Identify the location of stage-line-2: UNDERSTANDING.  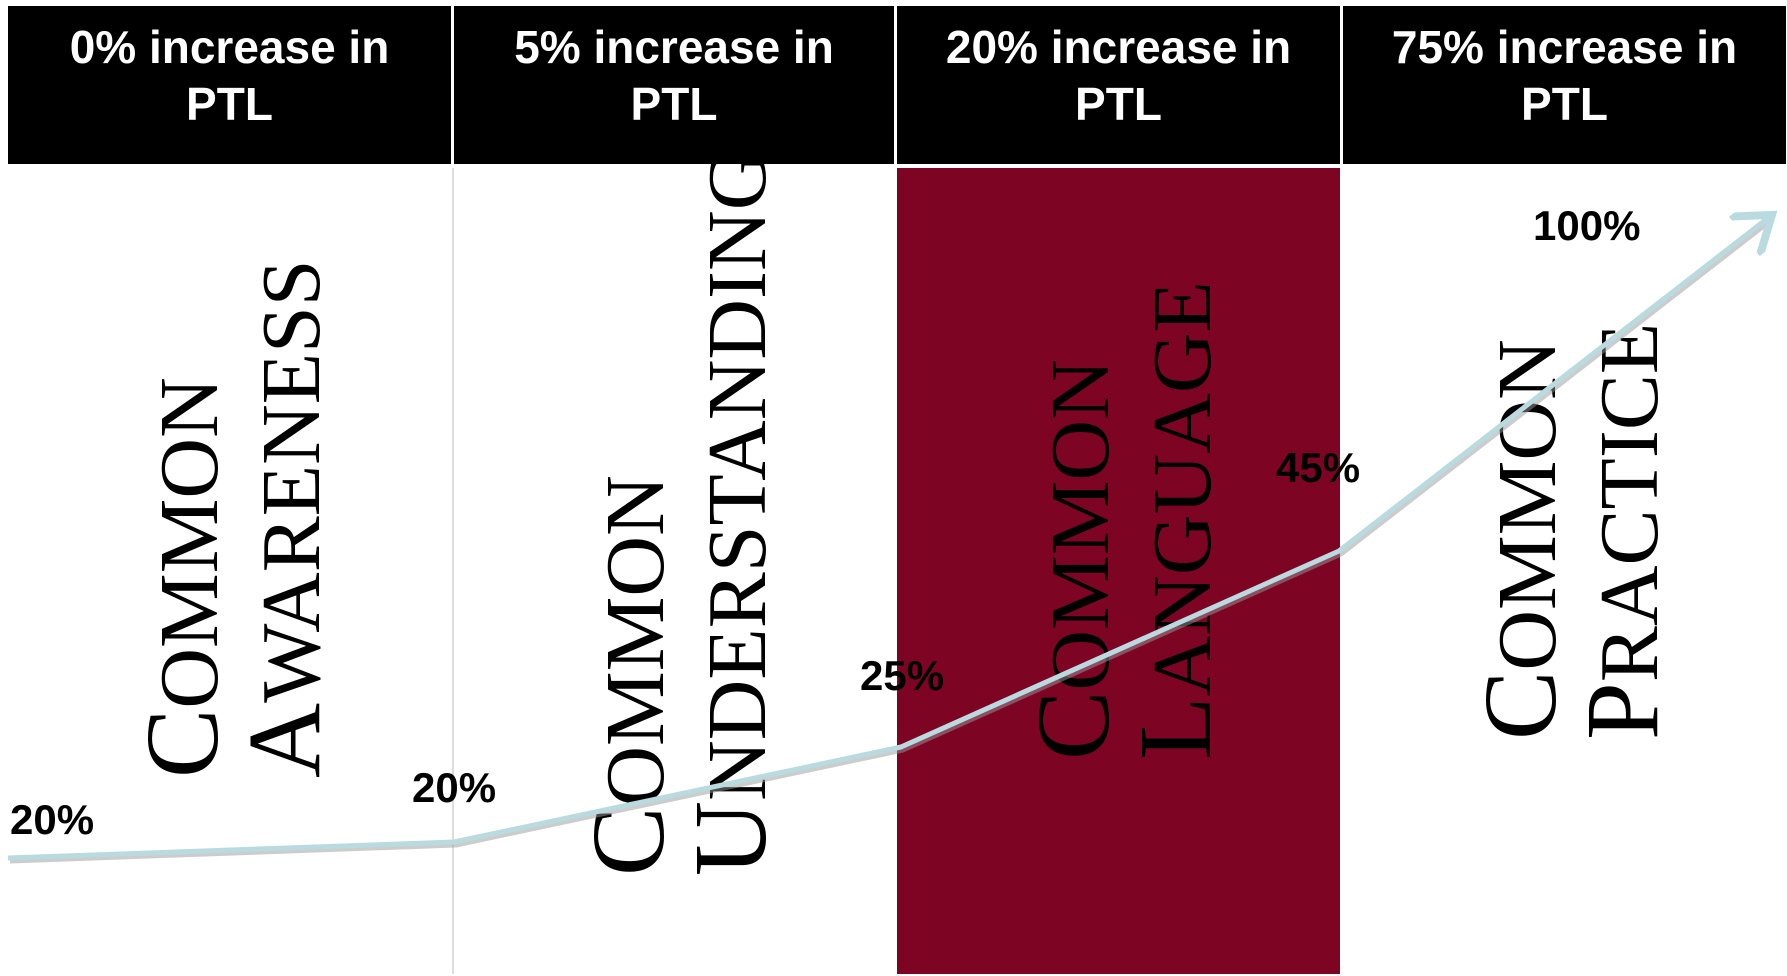
(730, 512).